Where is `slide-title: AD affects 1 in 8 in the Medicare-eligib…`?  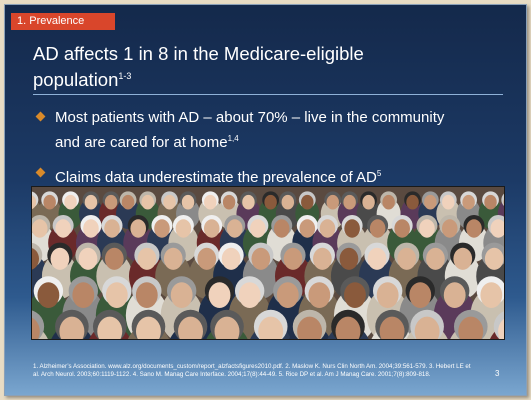
slide-title: AD affects 1 in 8 in the Medicare-eligib… is located at coordinates (268, 67).